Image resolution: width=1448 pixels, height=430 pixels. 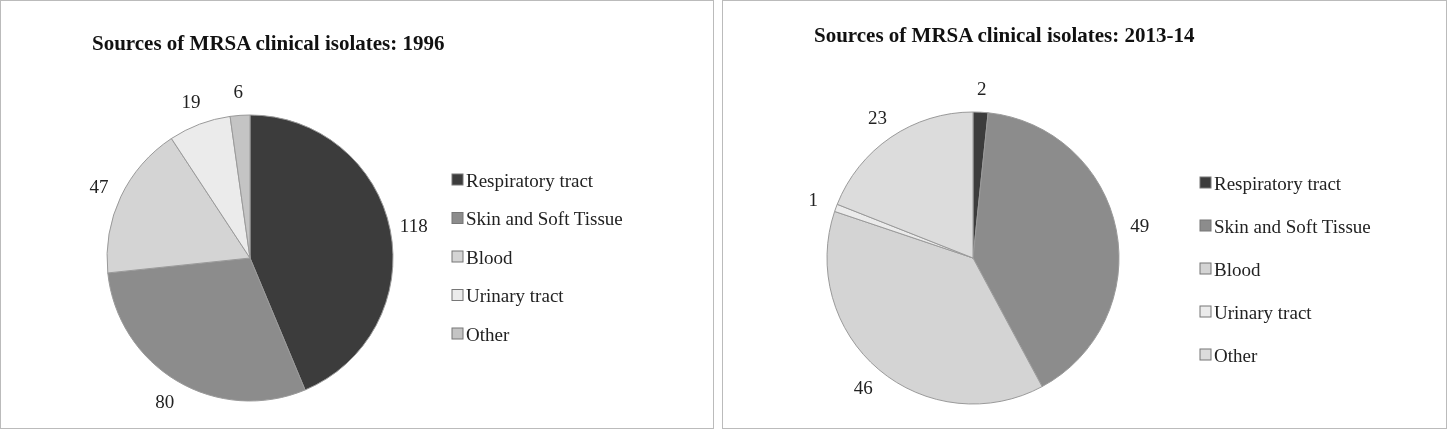 What do you see at coordinates (191, 102) in the screenshot?
I see `data-label: 19` at bounding box center [191, 102].